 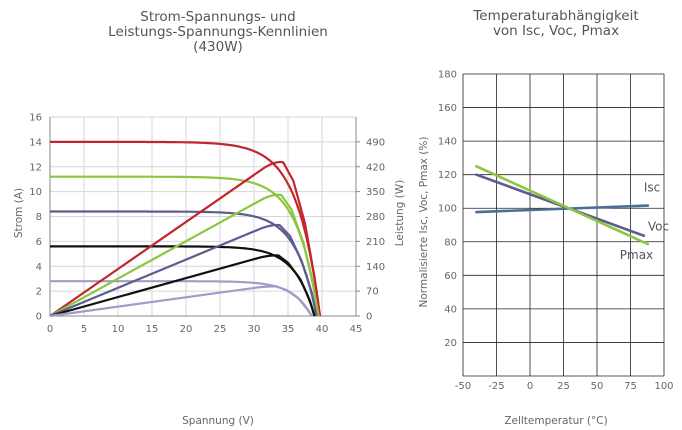 I want to click on temp-line-pmax, so click(x=562, y=205).